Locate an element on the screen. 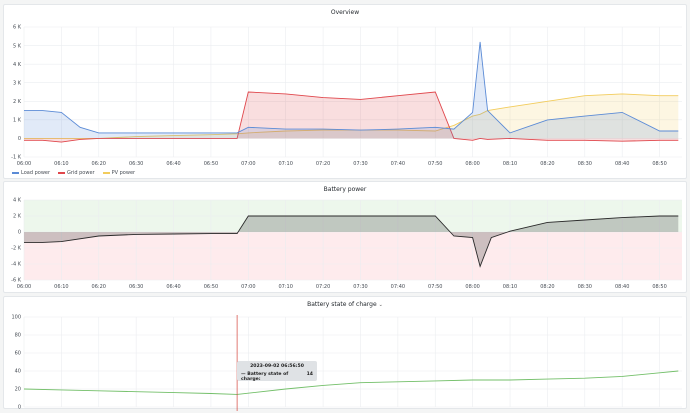  y-tick-label: 40 is located at coordinates (18, 372).